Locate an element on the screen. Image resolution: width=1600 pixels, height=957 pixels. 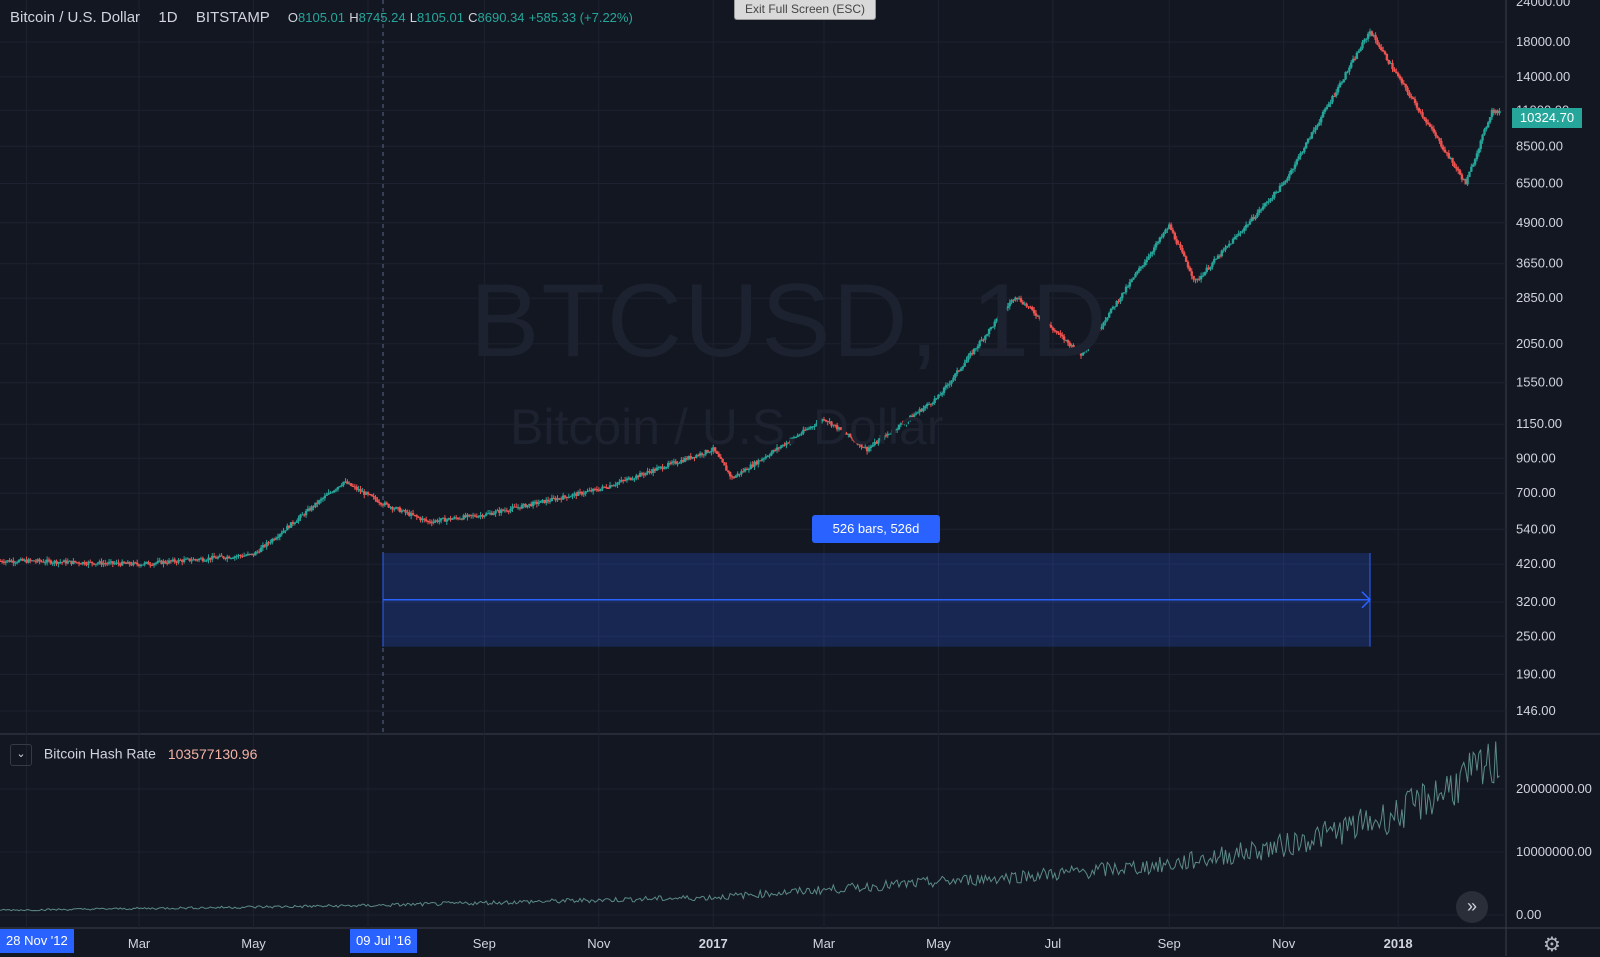
indicator-name: Bitcoin Hash Rate is located at coordinates (99, 753).